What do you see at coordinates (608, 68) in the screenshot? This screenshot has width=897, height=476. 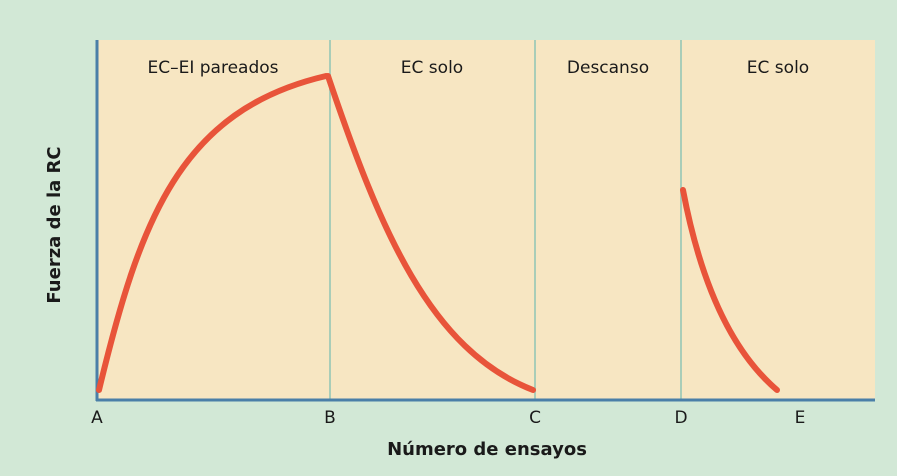 I see `phase-label: Descanso` at bounding box center [608, 68].